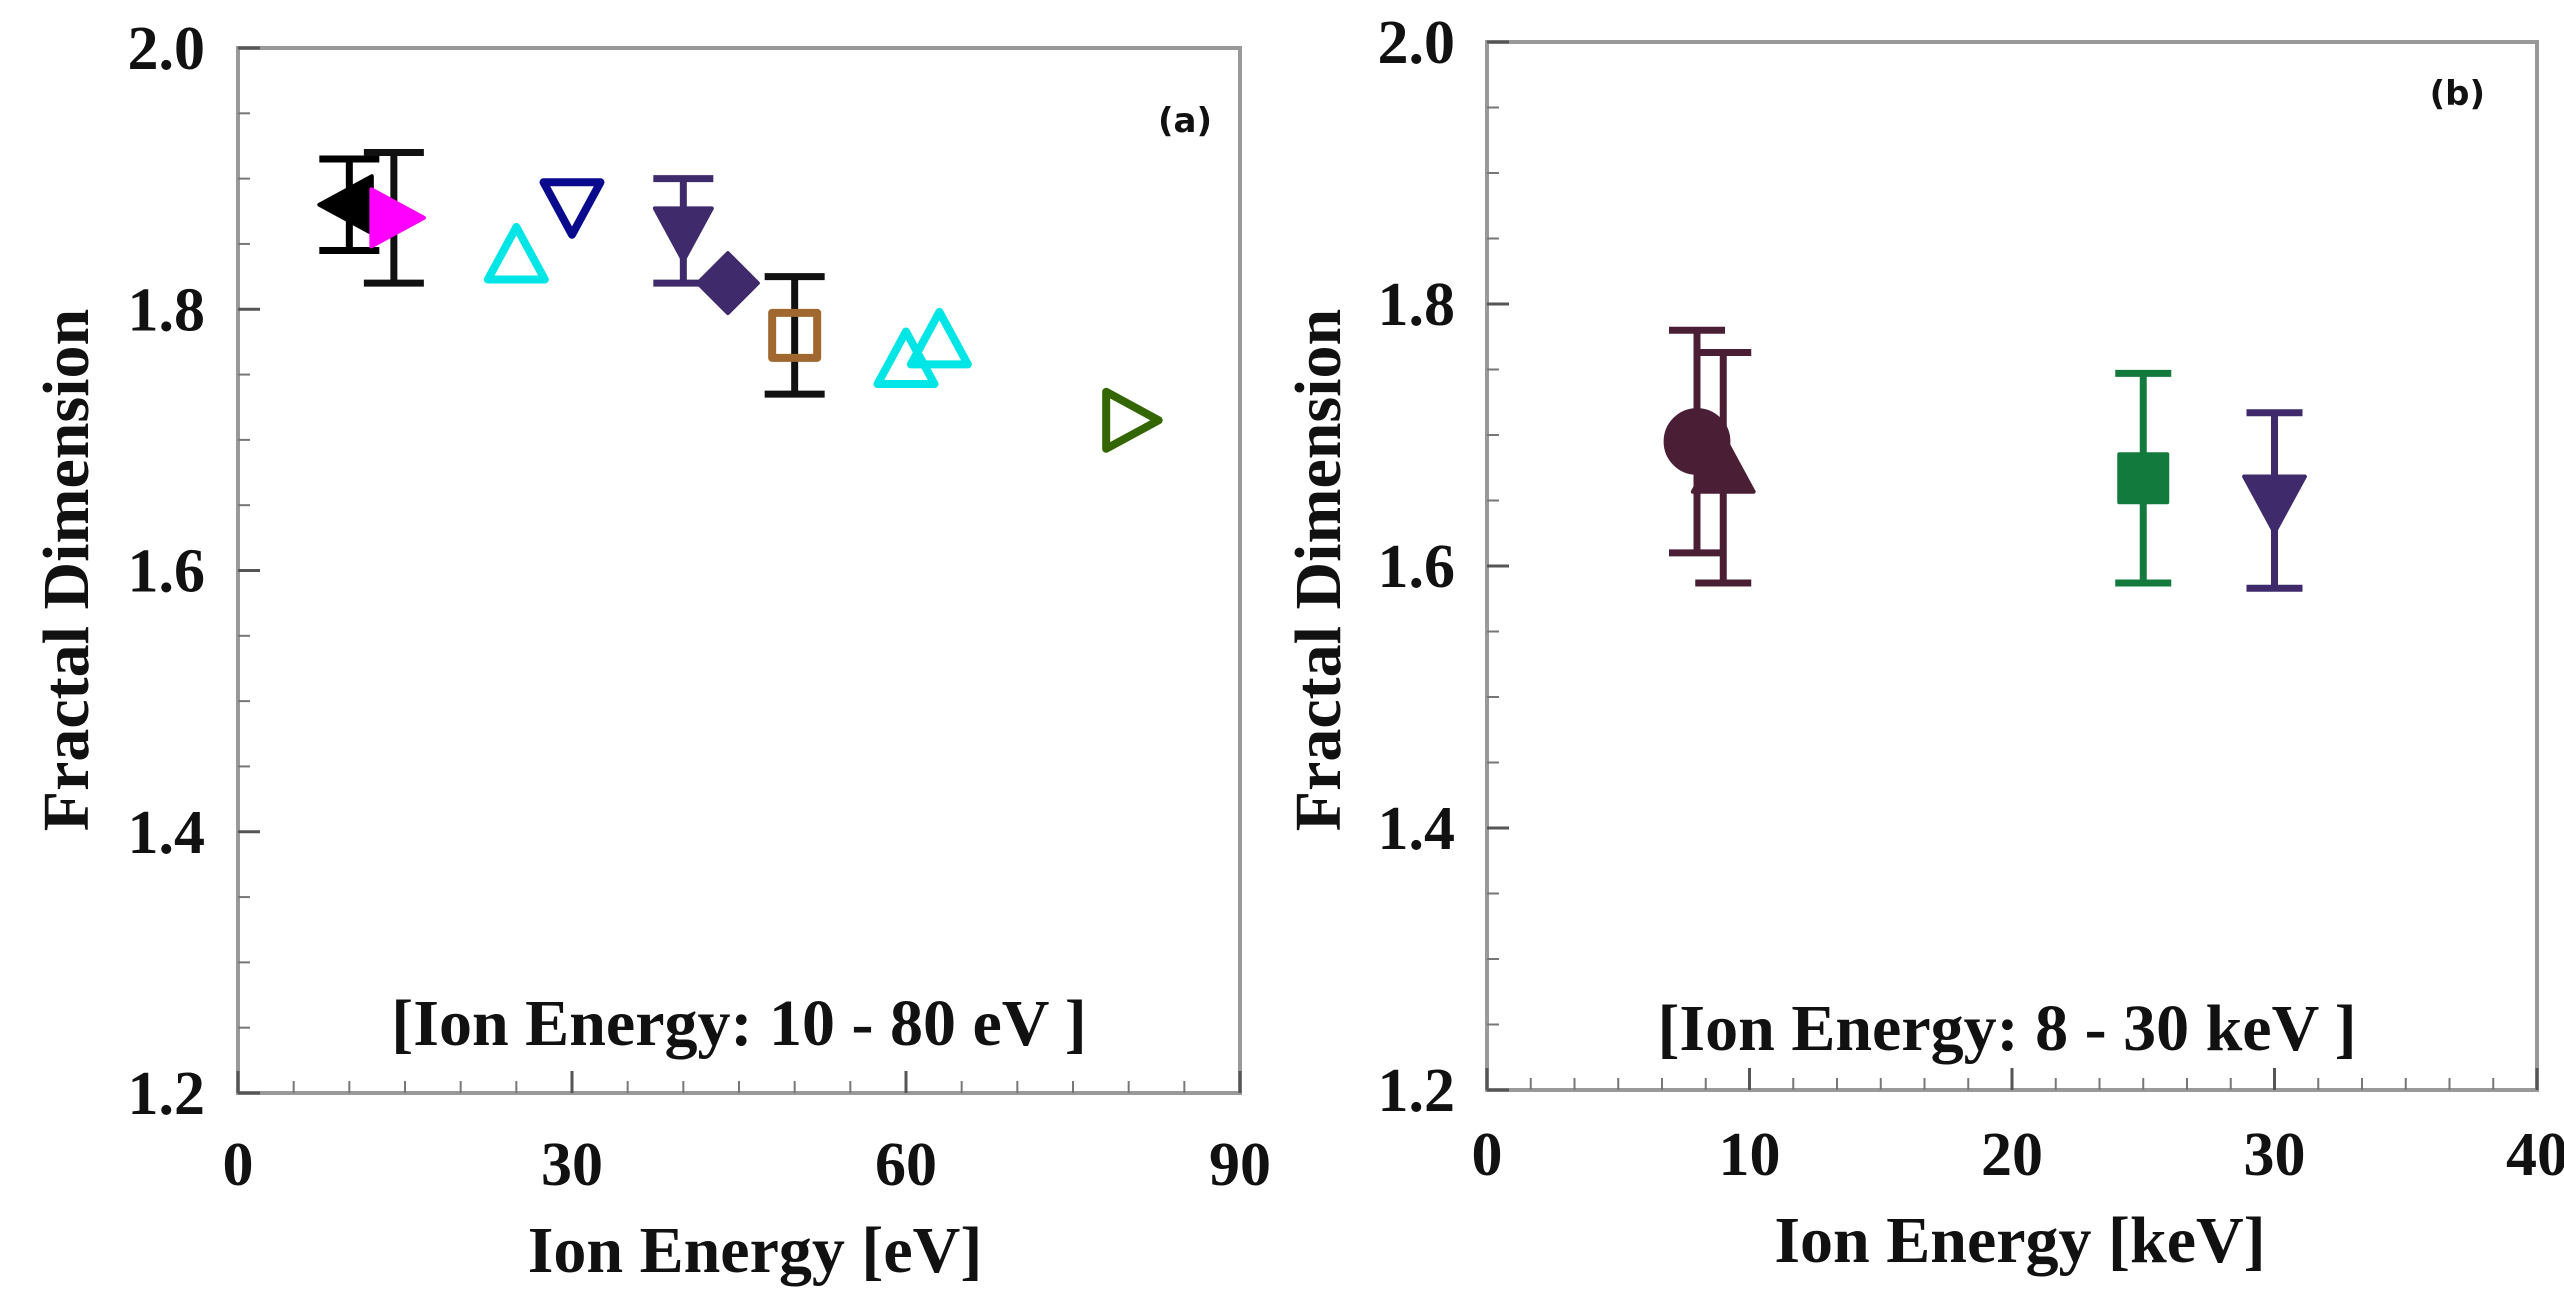 Image resolution: width=2564 pixels, height=1312 pixels. I want to click on panel-b-marks, so click(1985, 459).